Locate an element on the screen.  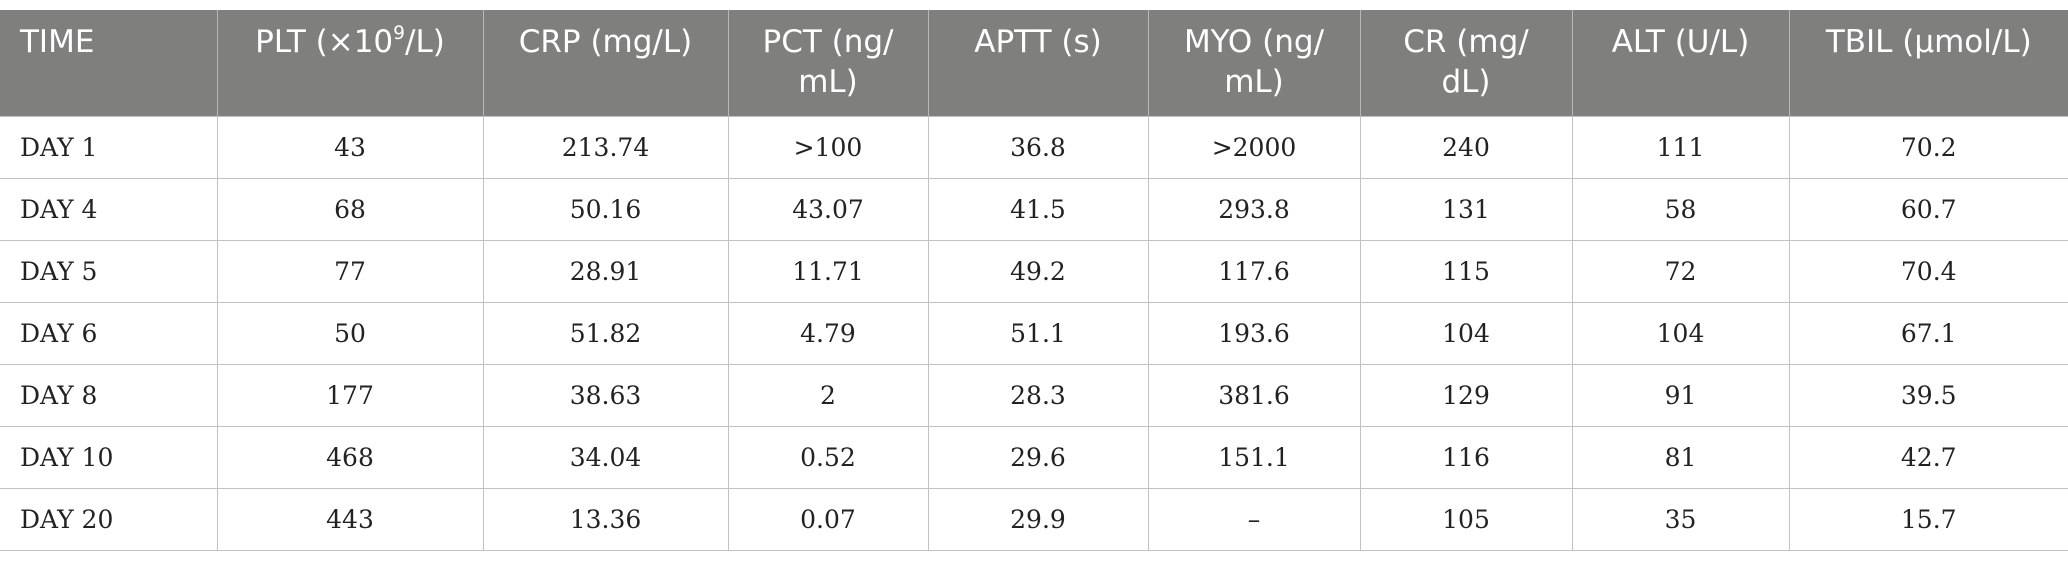
cell-tbil: 70.2 is located at coordinates (1928, 147).